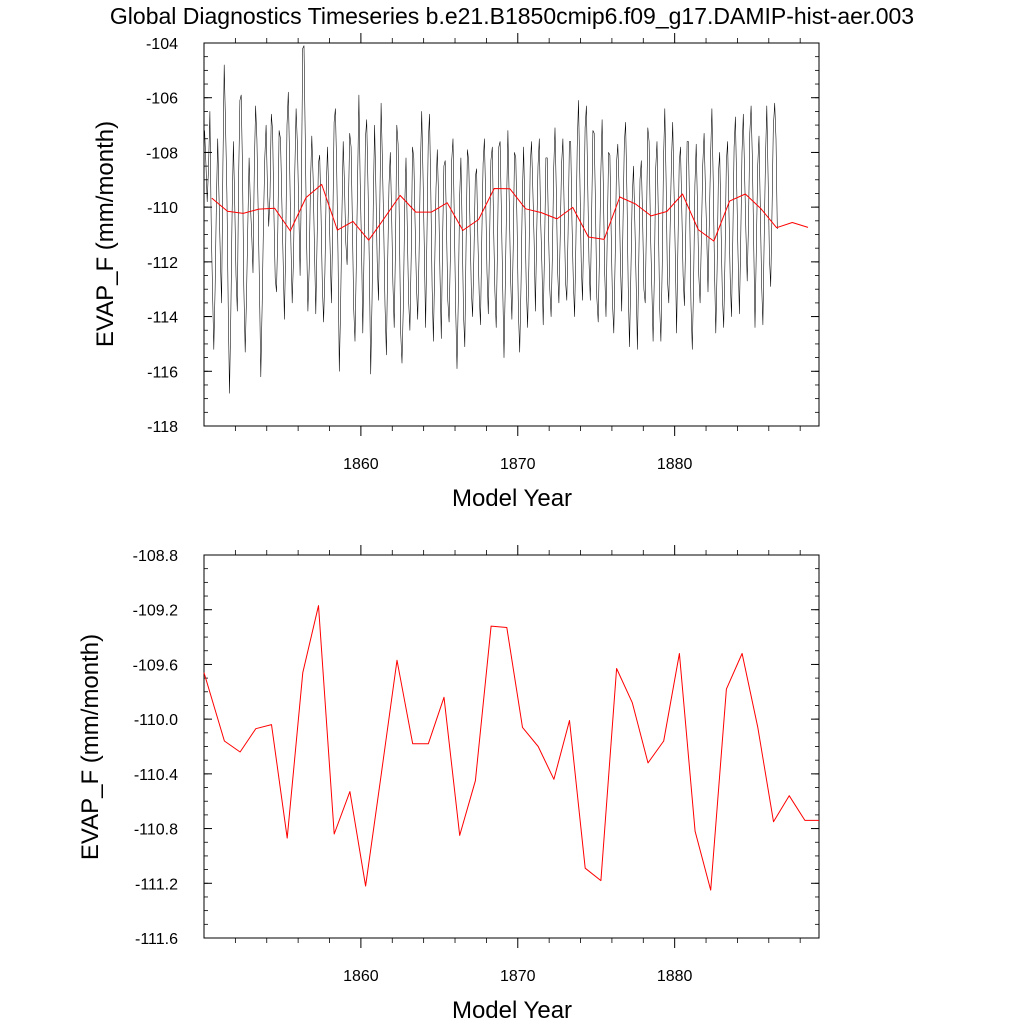 This screenshot has height=1024, width=1024. I want to click on bottom-x-tick-label: 1870, so click(518, 976).